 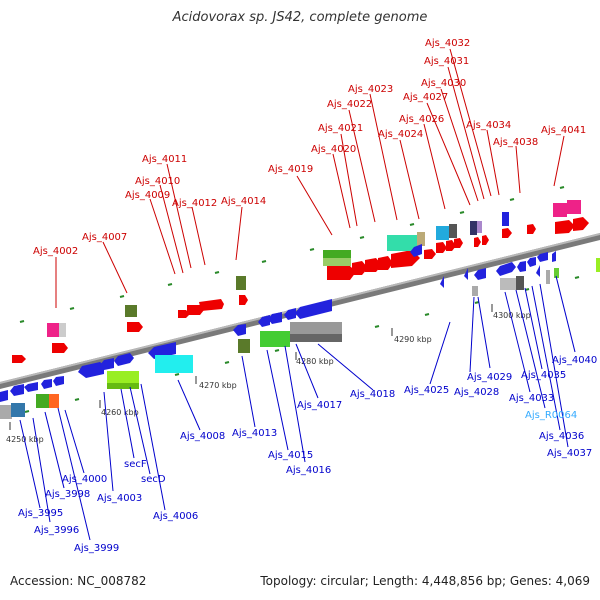 I want to click on gene-label-ajs-4007: Ajs_4007, so click(x=104, y=237).